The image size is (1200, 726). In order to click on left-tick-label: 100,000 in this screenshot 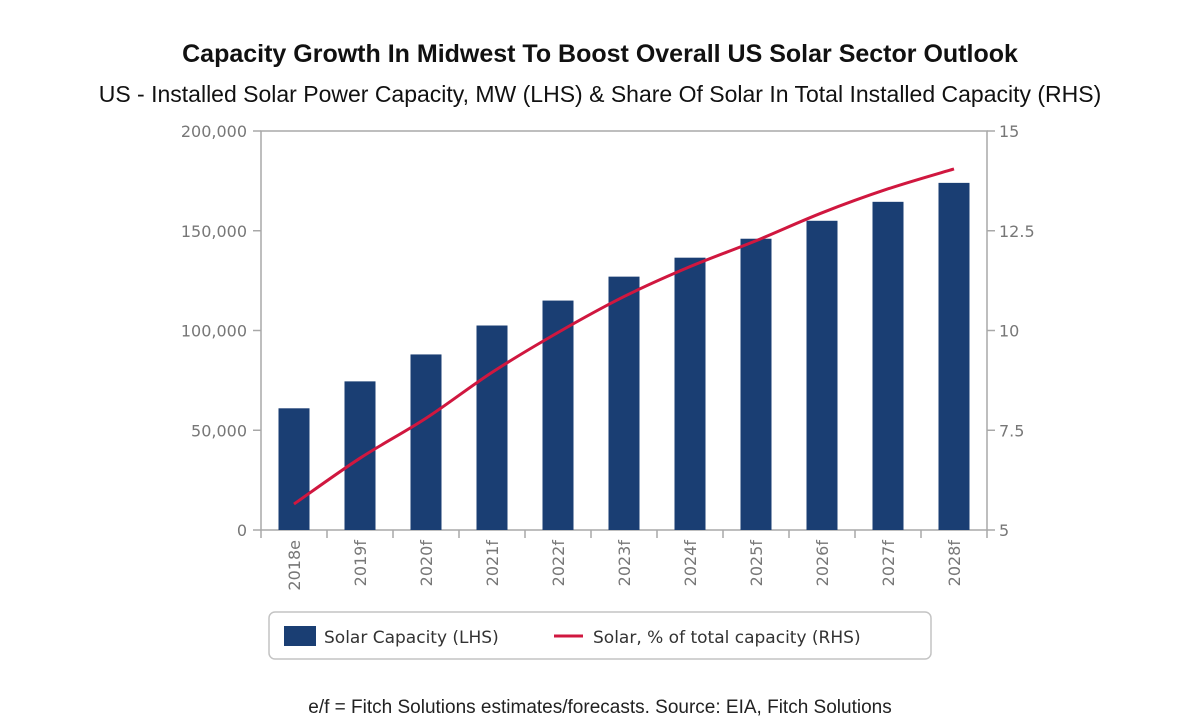, I will do `click(214, 331)`.